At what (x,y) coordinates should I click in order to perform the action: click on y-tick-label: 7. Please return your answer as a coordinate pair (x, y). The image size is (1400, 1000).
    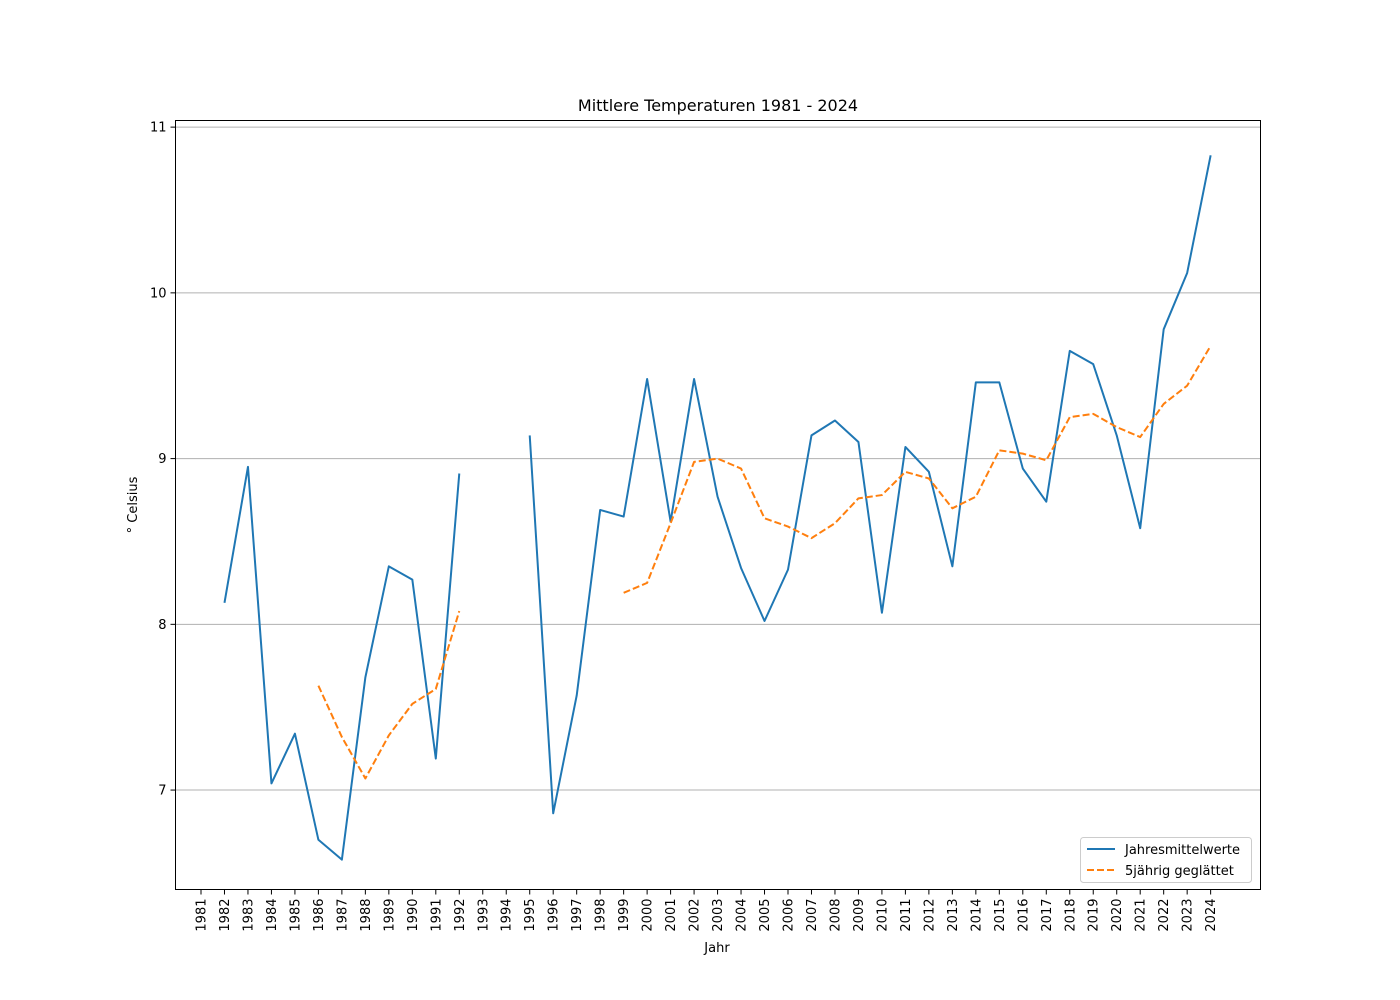
    Looking at the image, I should click on (162, 791).